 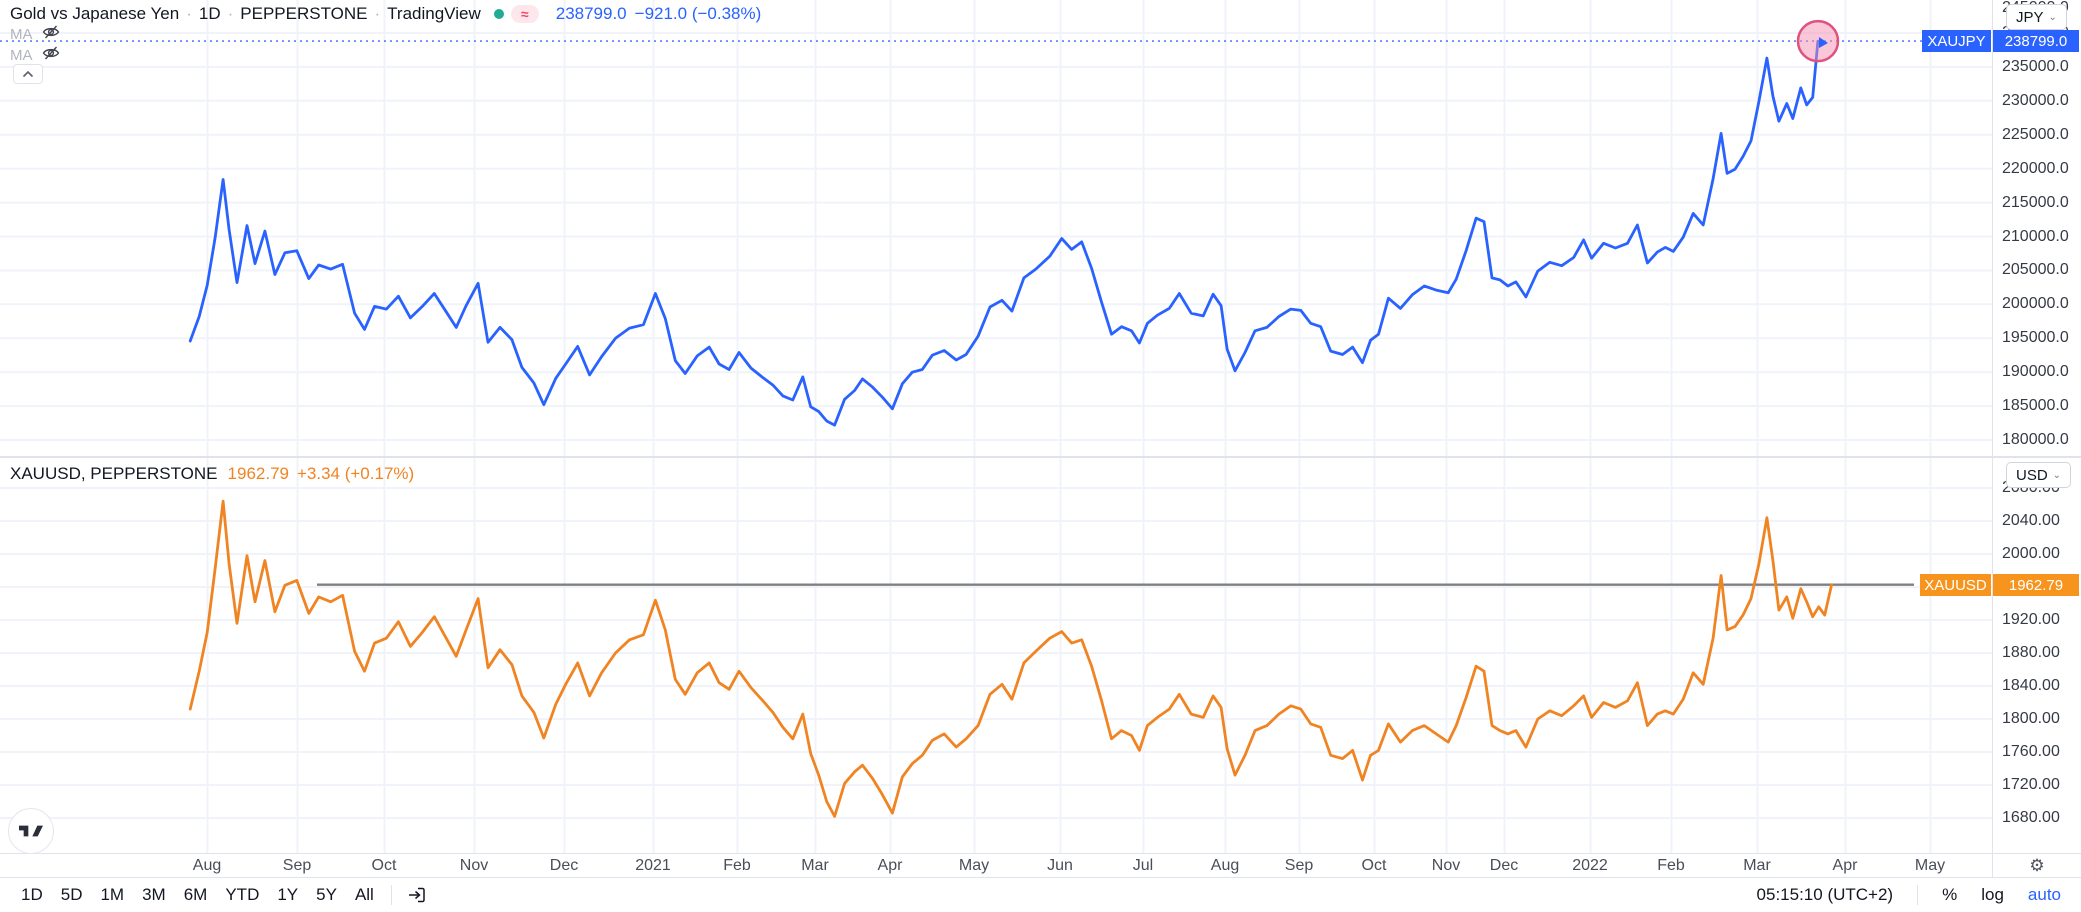 I want to click on time-tick-label: Apr, so click(x=1845, y=865).